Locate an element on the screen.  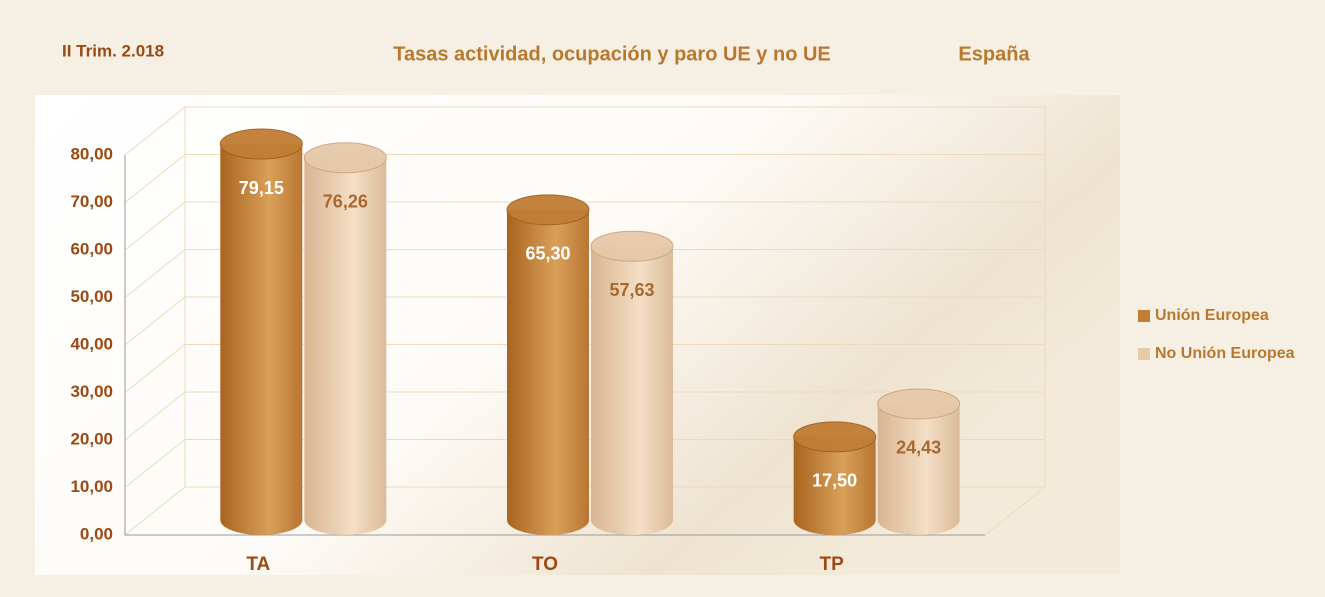
value-label: 57,63 is located at coordinates (631, 290).